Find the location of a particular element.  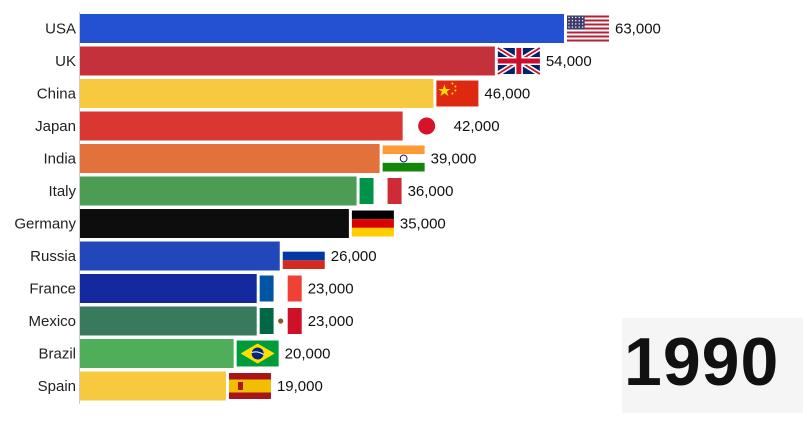

category-label-uk: UK is located at coordinates (65, 61).